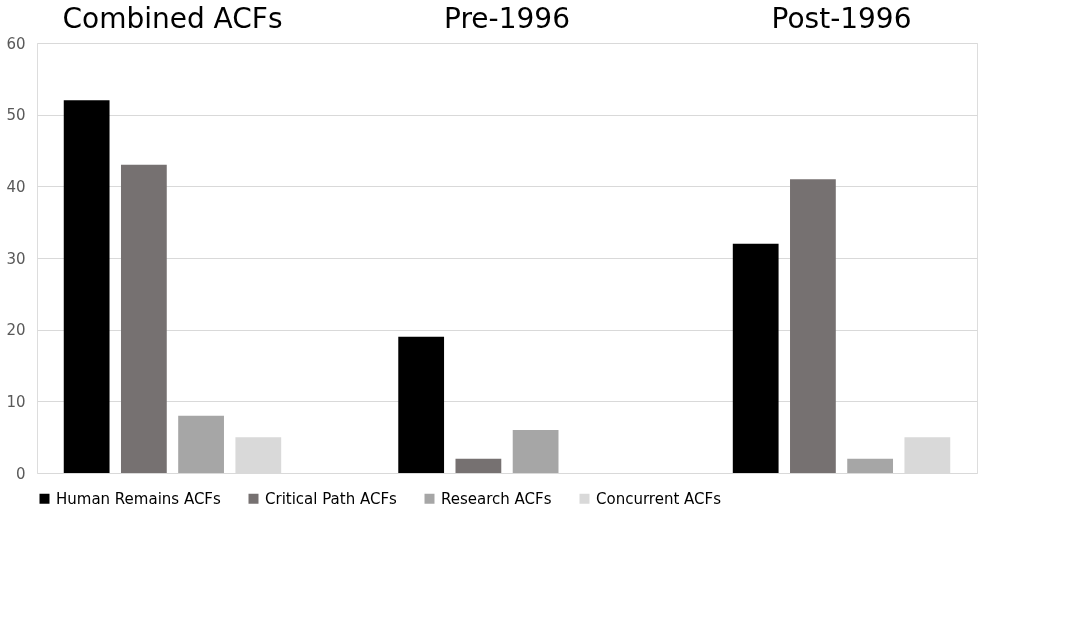 This screenshot has height=634, width=1073. Describe the element at coordinates (496, 498) in the screenshot. I see `legend-label: Research ACFs` at that location.